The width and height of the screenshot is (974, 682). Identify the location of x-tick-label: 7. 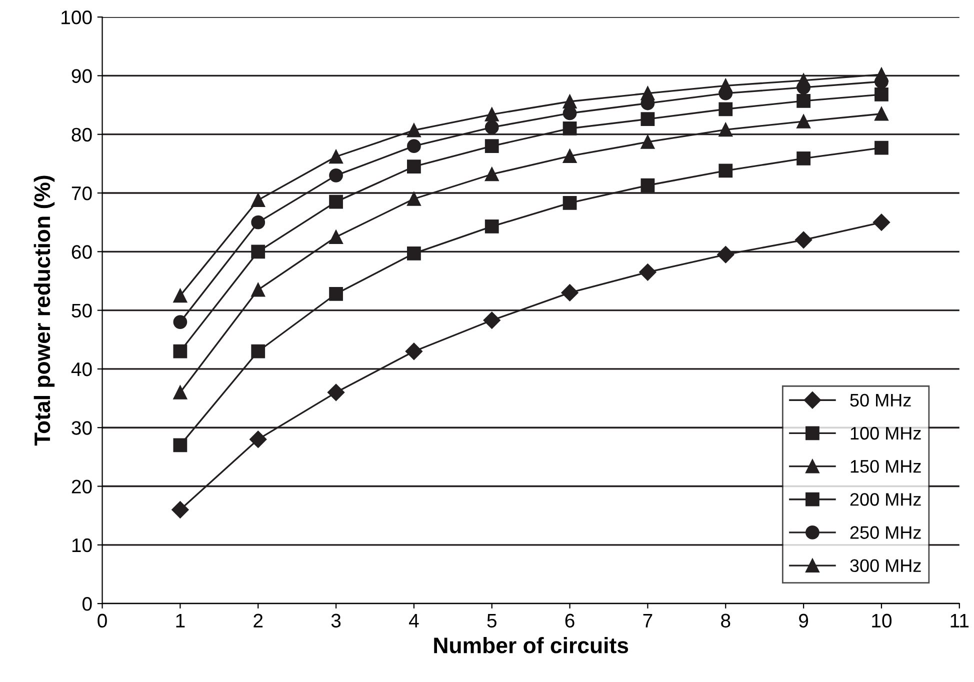
(647, 621).